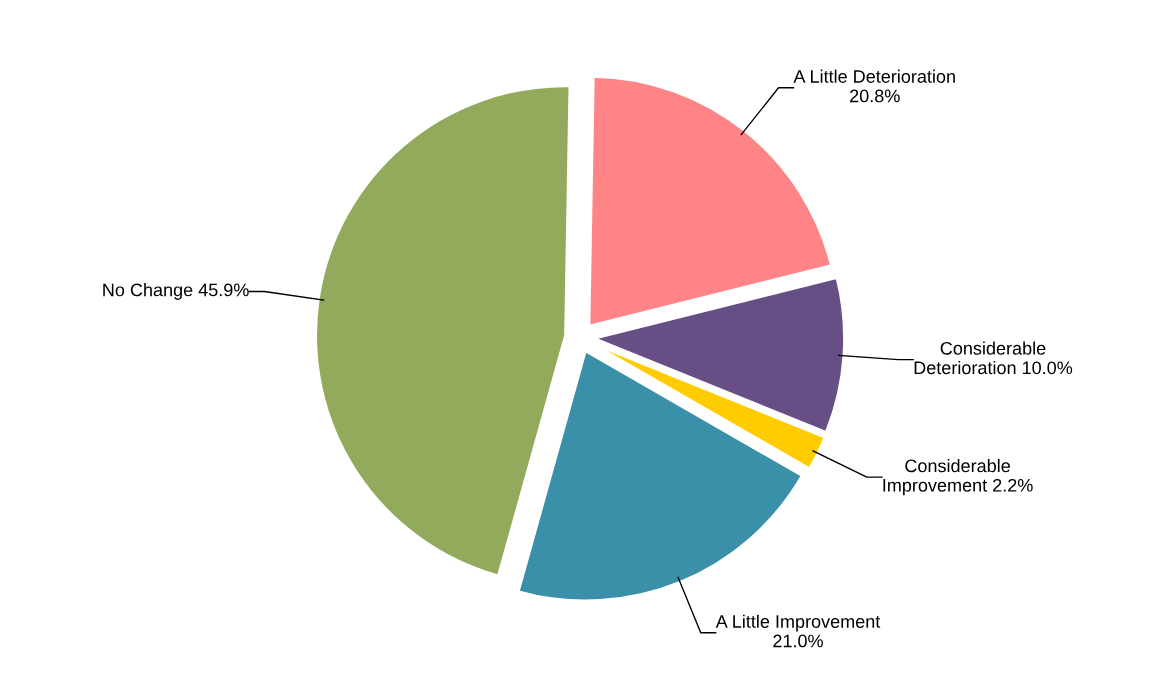  I want to click on slice-label: Considerable Improvement 2.2%, so click(958, 477).